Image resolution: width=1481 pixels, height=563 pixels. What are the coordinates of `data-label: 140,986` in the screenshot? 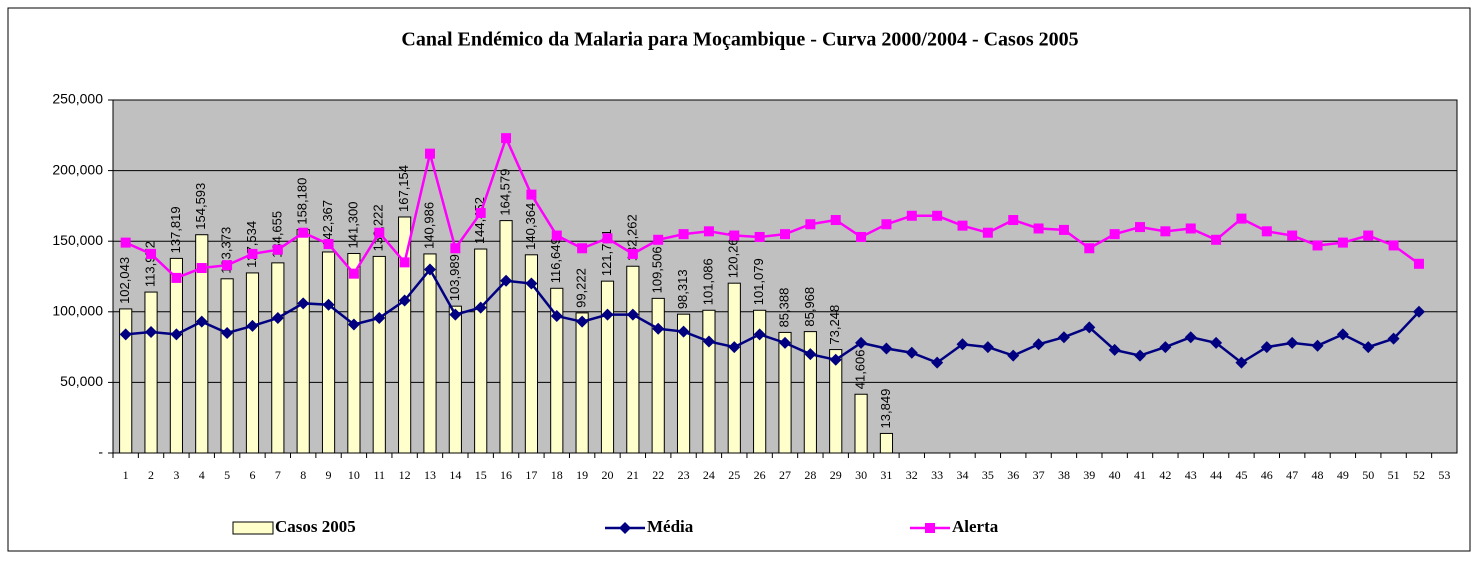 It's located at (428, 225).